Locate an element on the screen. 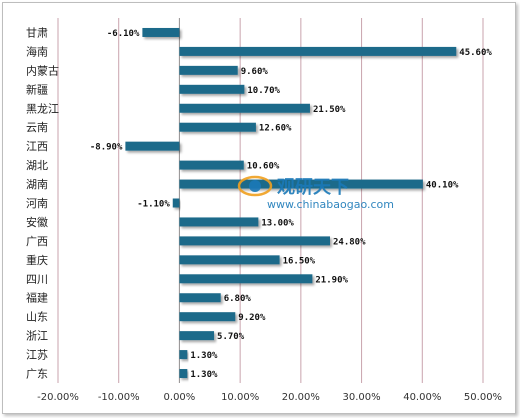 Image resolution: width=520 pixels, height=418 pixels. watermark-cn: 观研天下 is located at coordinates (313, 187).